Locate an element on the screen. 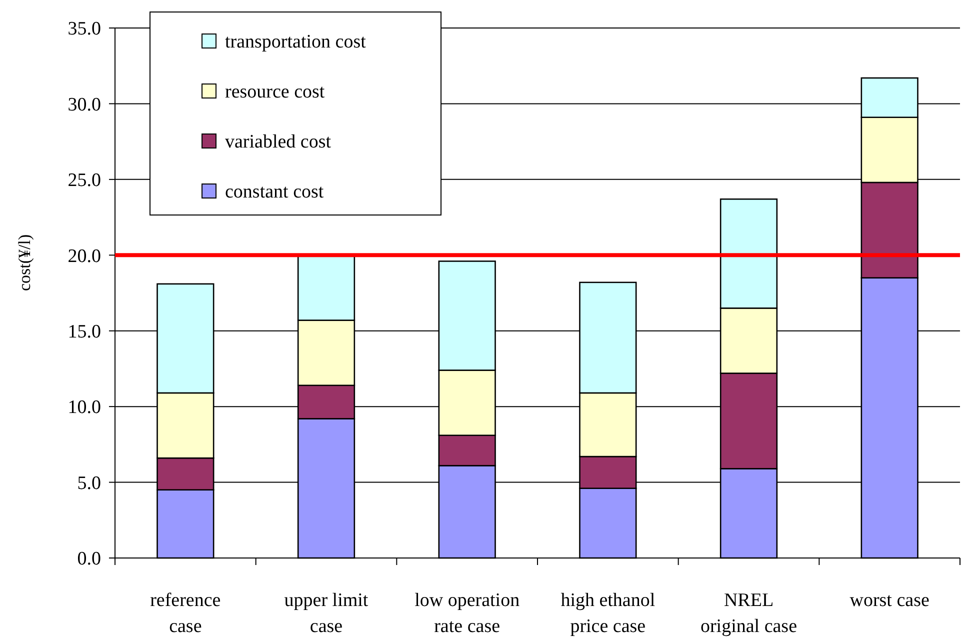 This screenshot has width=963, height=644. y-tick-label: 25.0 is located at coordinates (84, 181).